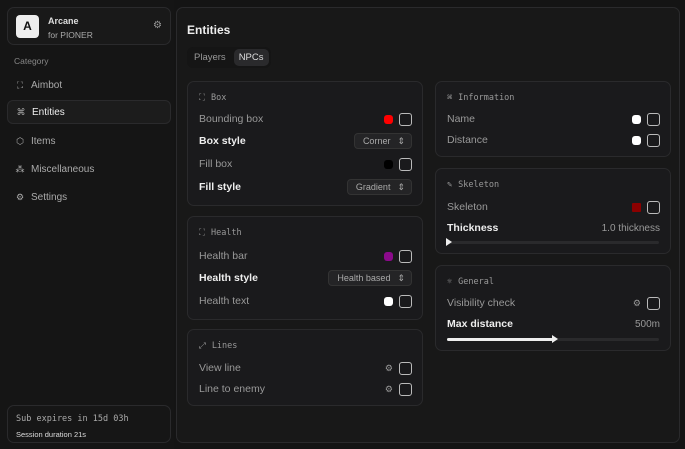 This screenshot has width=685, height=449. Describe the element at coordinates (220, 187) in the screenshot. I see `row-label: Fill style` at that location.